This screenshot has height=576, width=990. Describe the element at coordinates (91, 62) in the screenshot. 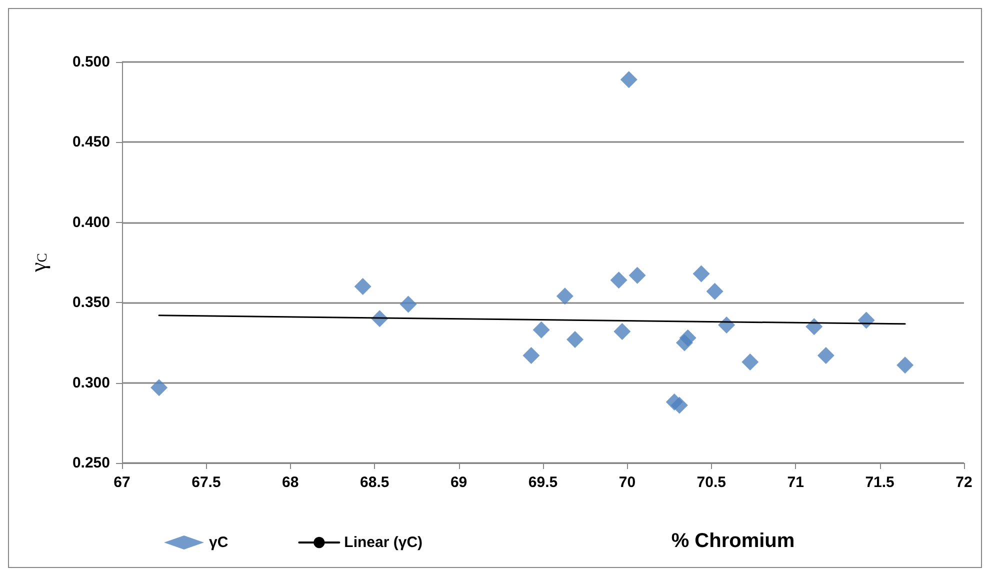

I see `y-tick-label: 0.500` at that location.